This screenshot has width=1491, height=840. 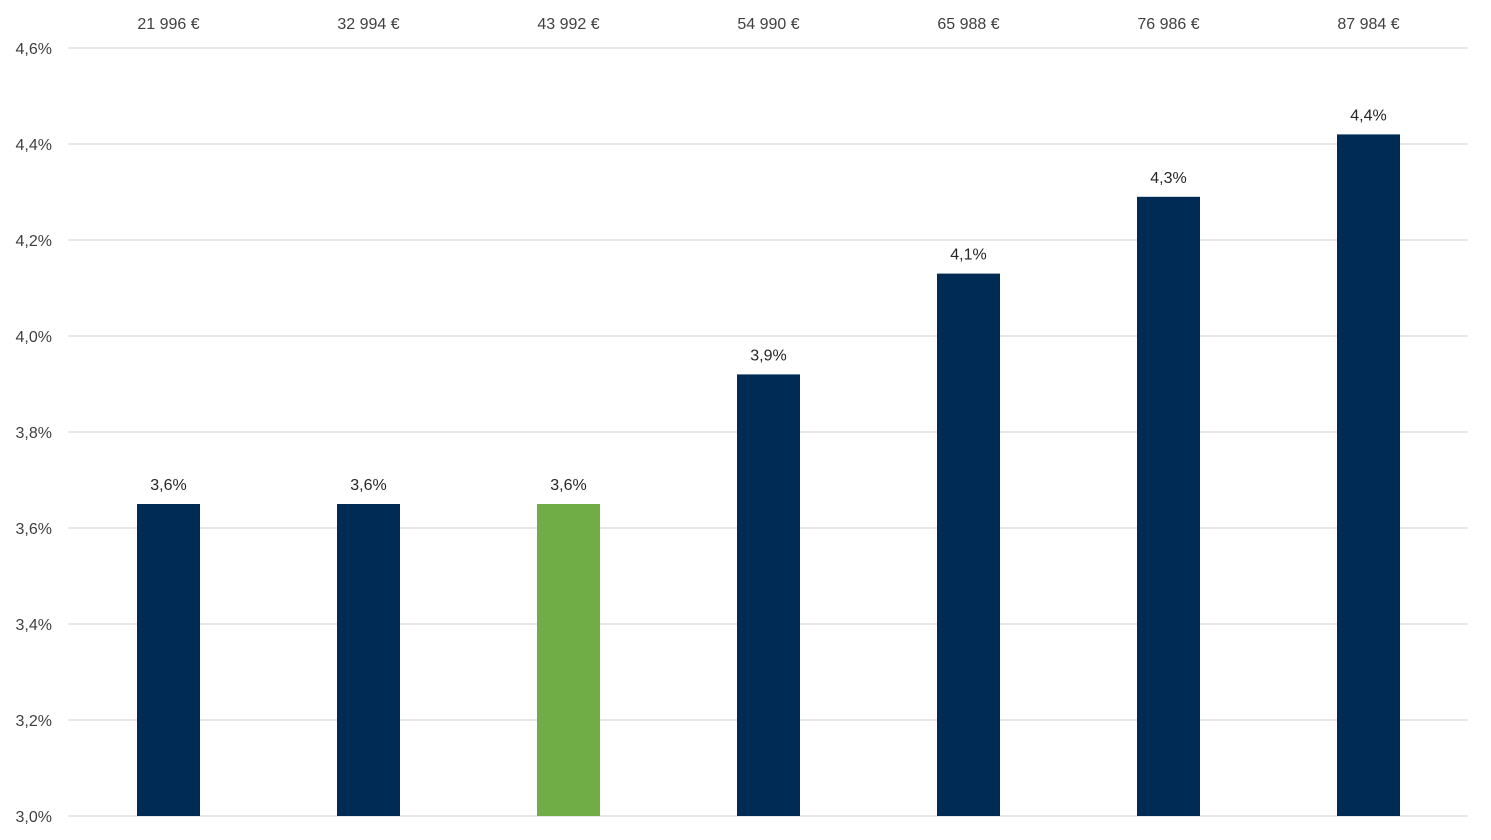 What do you see at coordinates (168, 24) in the screenshot?
I see `category-label: 21 996 €` at bounding box center [168, 24].